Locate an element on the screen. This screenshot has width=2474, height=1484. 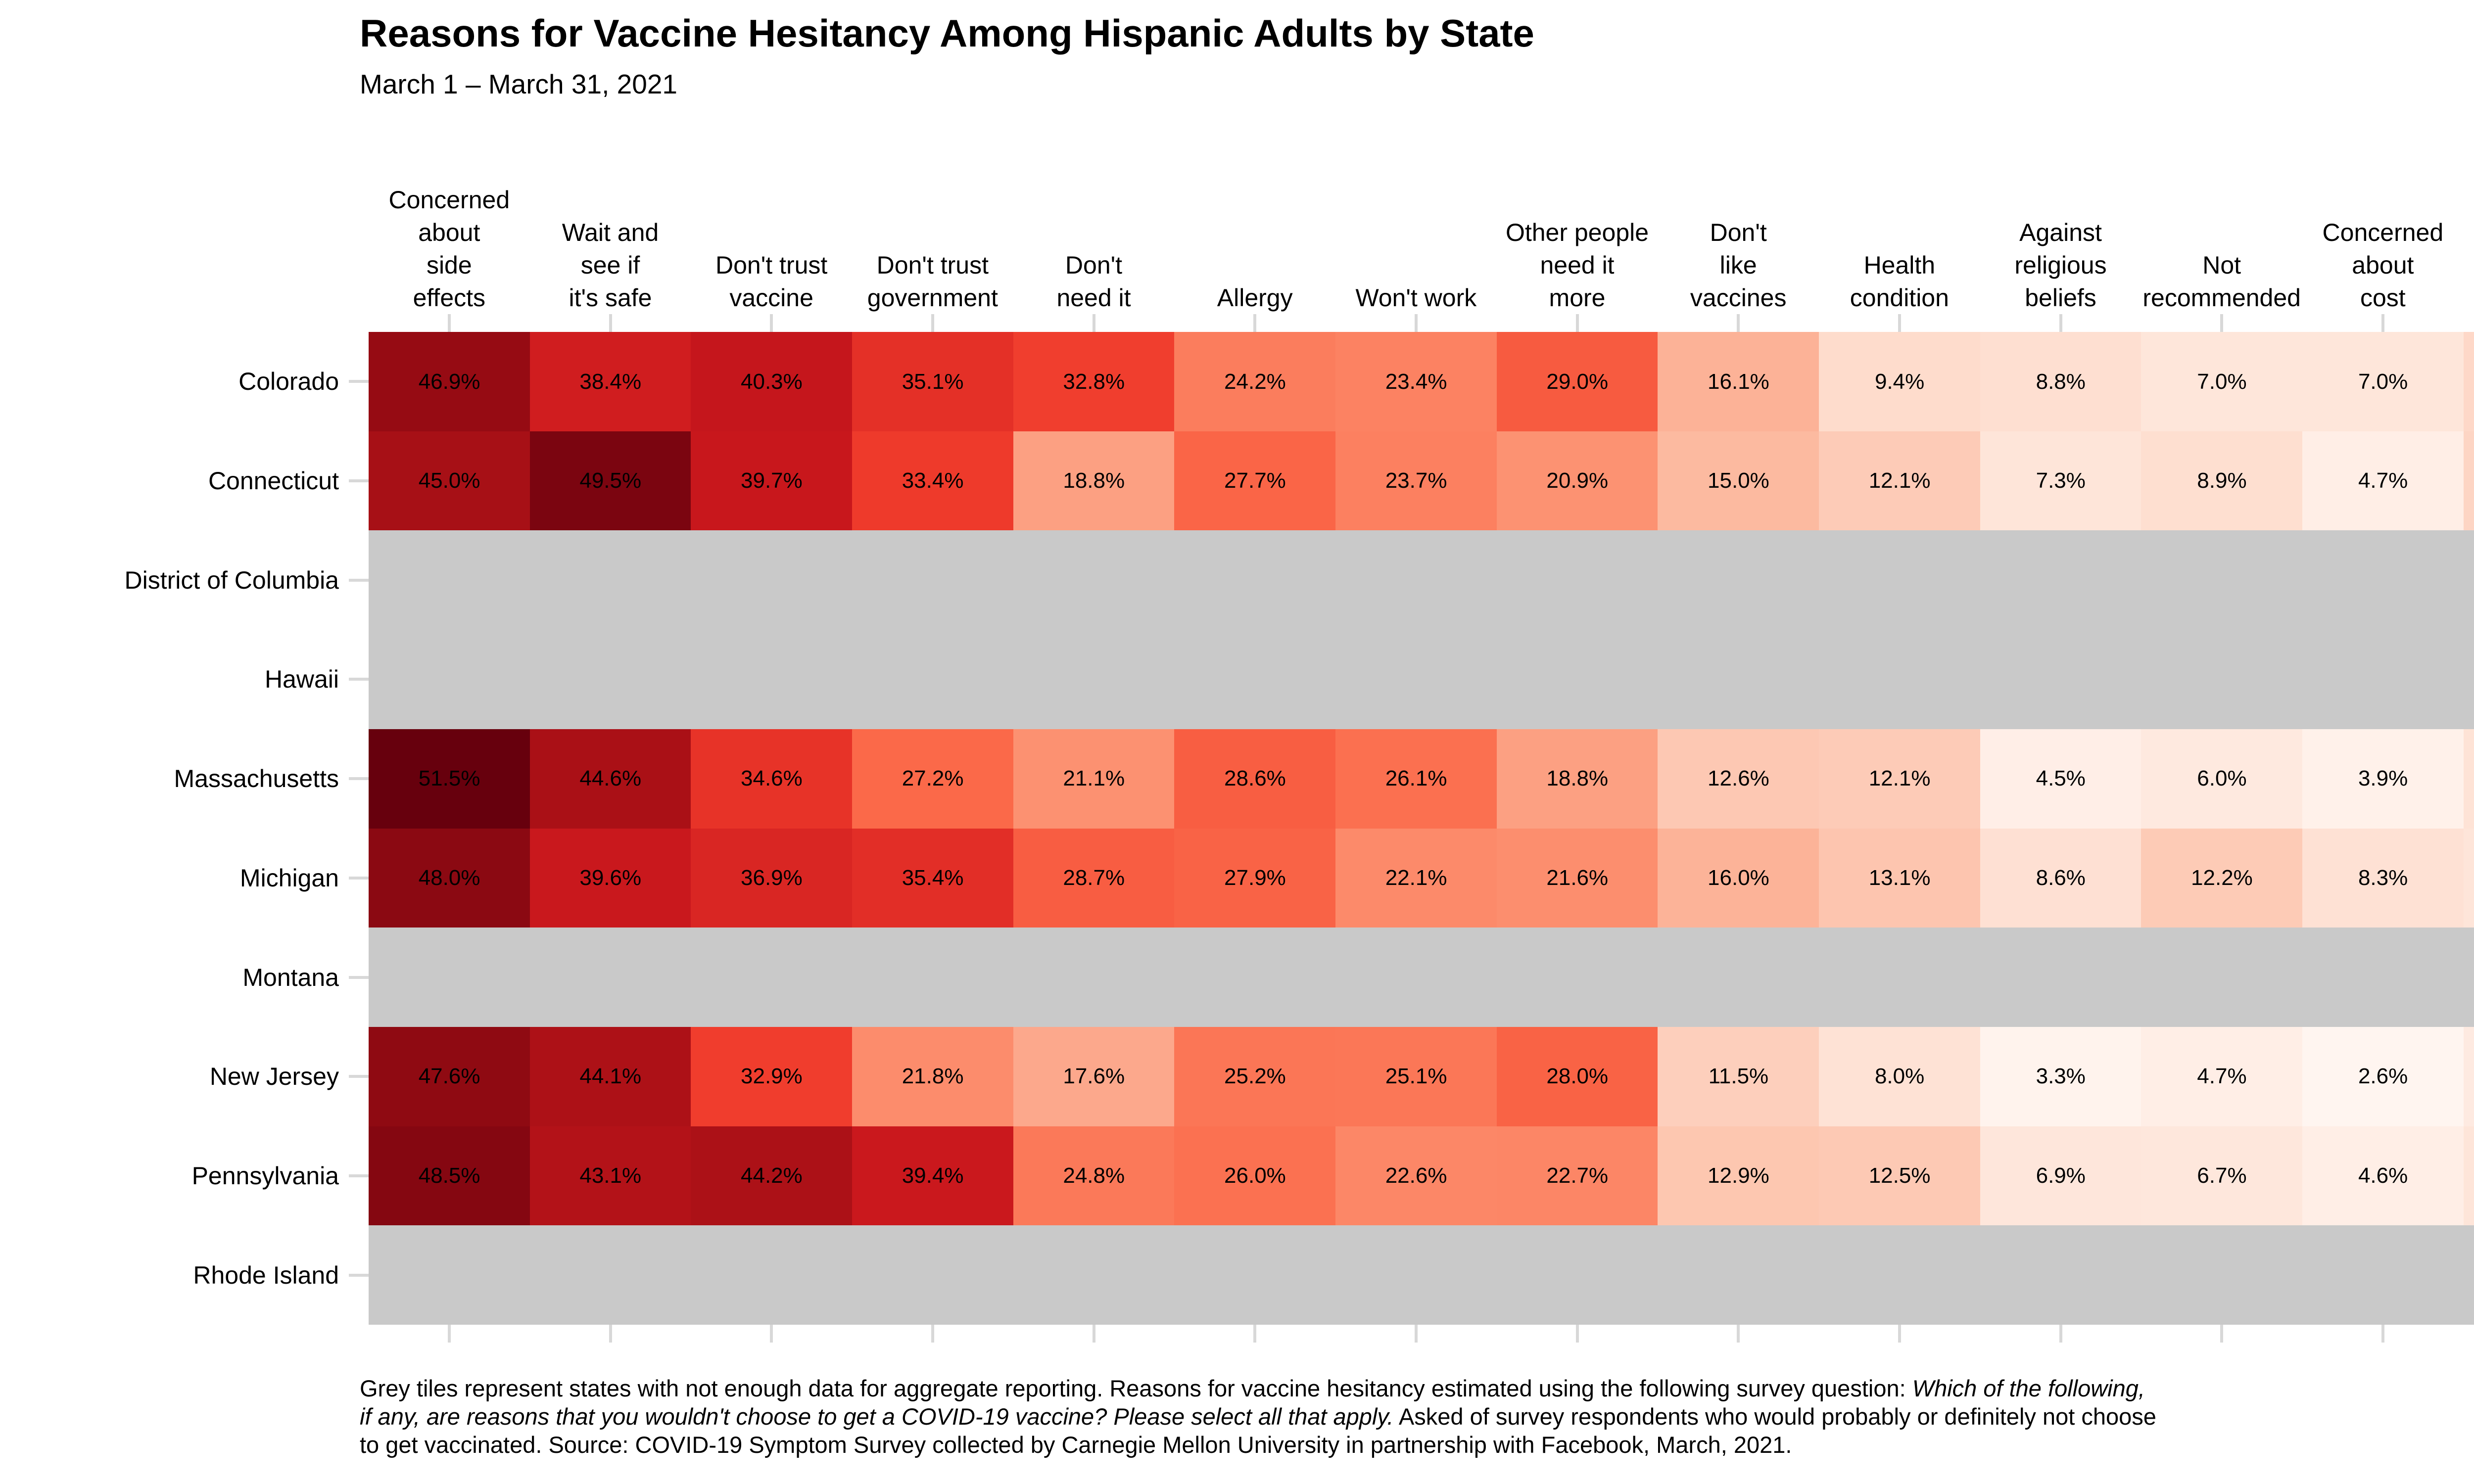
heatmap-tile-colorado-allergy: 24.2% is located at coordinates (1255, 382).